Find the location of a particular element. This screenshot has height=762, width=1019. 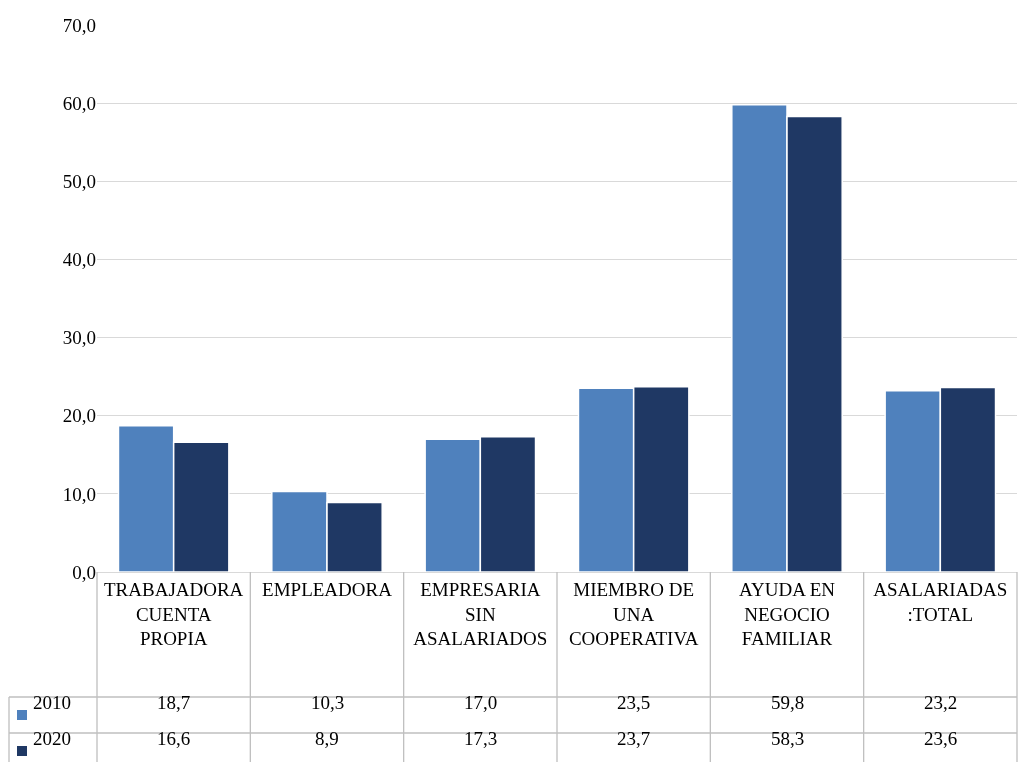

data-label: 16,6 is located at coordinates (174, 738).